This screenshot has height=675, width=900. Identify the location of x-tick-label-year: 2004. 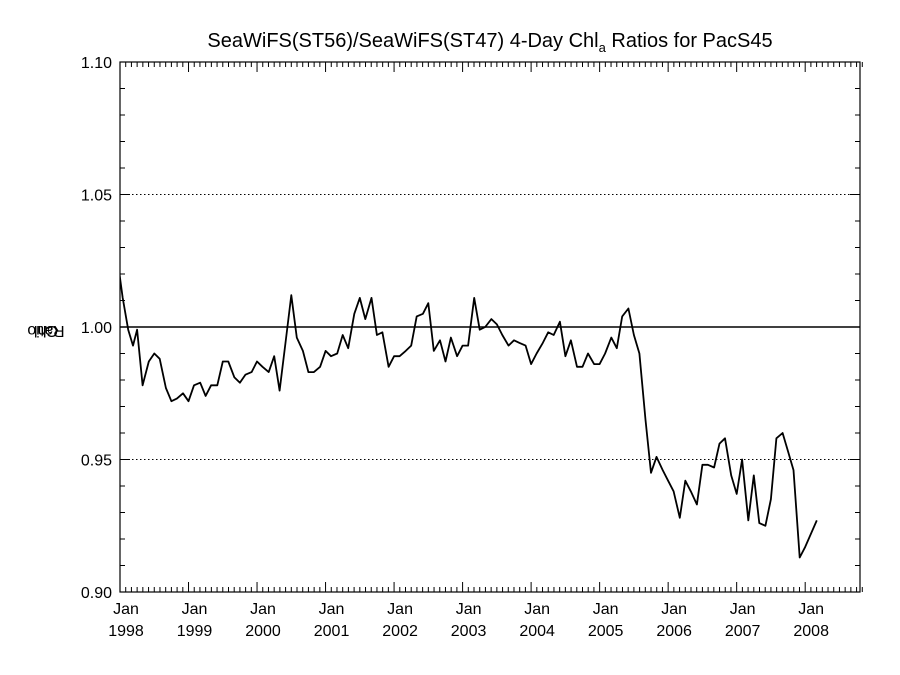
(537, 631).